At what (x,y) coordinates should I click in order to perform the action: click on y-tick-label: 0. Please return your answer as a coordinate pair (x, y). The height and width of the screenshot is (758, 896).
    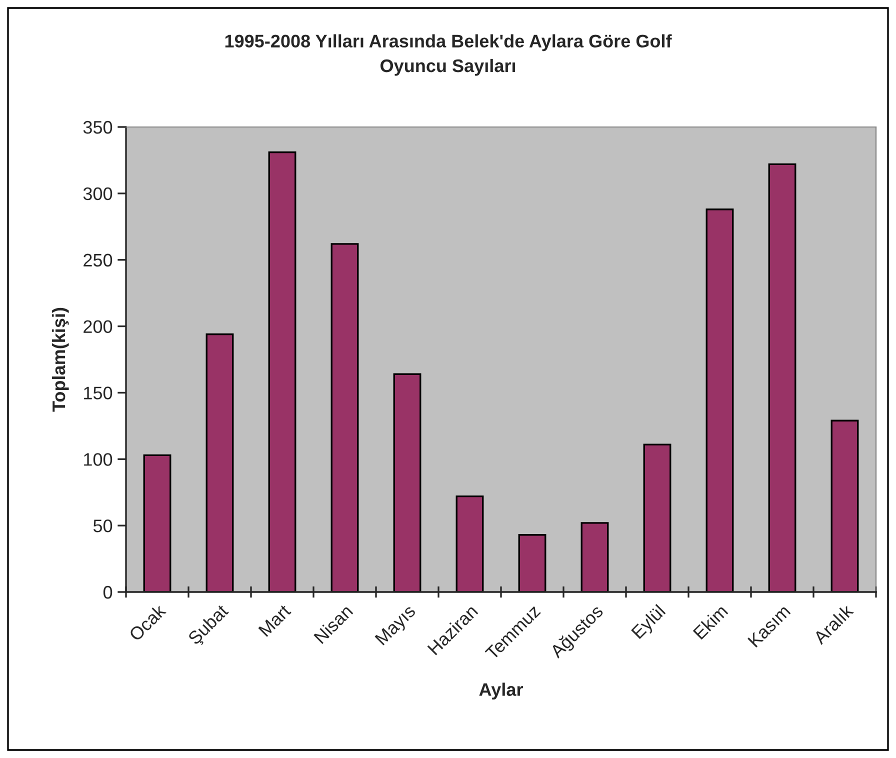
    Looking at the image, I should click on (107, 592).